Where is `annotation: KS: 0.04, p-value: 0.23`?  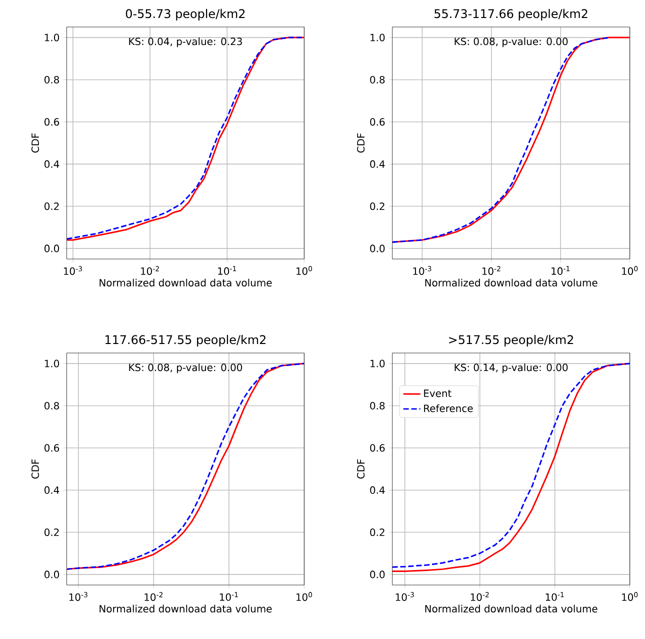
annotation: KS: 0.04, p-value: 0.23 is located at coordinates (185, 42).